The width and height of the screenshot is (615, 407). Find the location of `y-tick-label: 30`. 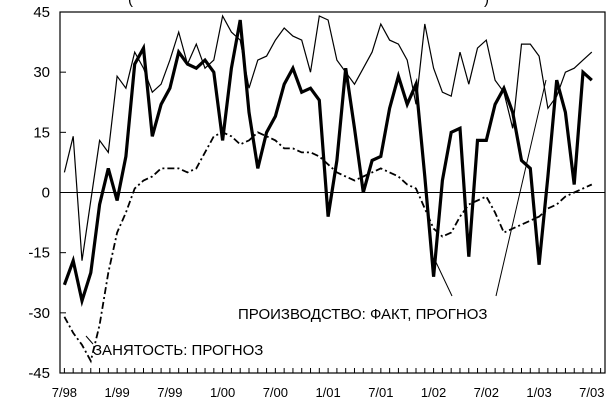

y-tick-label: 30 is located at coordinates (41, 72).